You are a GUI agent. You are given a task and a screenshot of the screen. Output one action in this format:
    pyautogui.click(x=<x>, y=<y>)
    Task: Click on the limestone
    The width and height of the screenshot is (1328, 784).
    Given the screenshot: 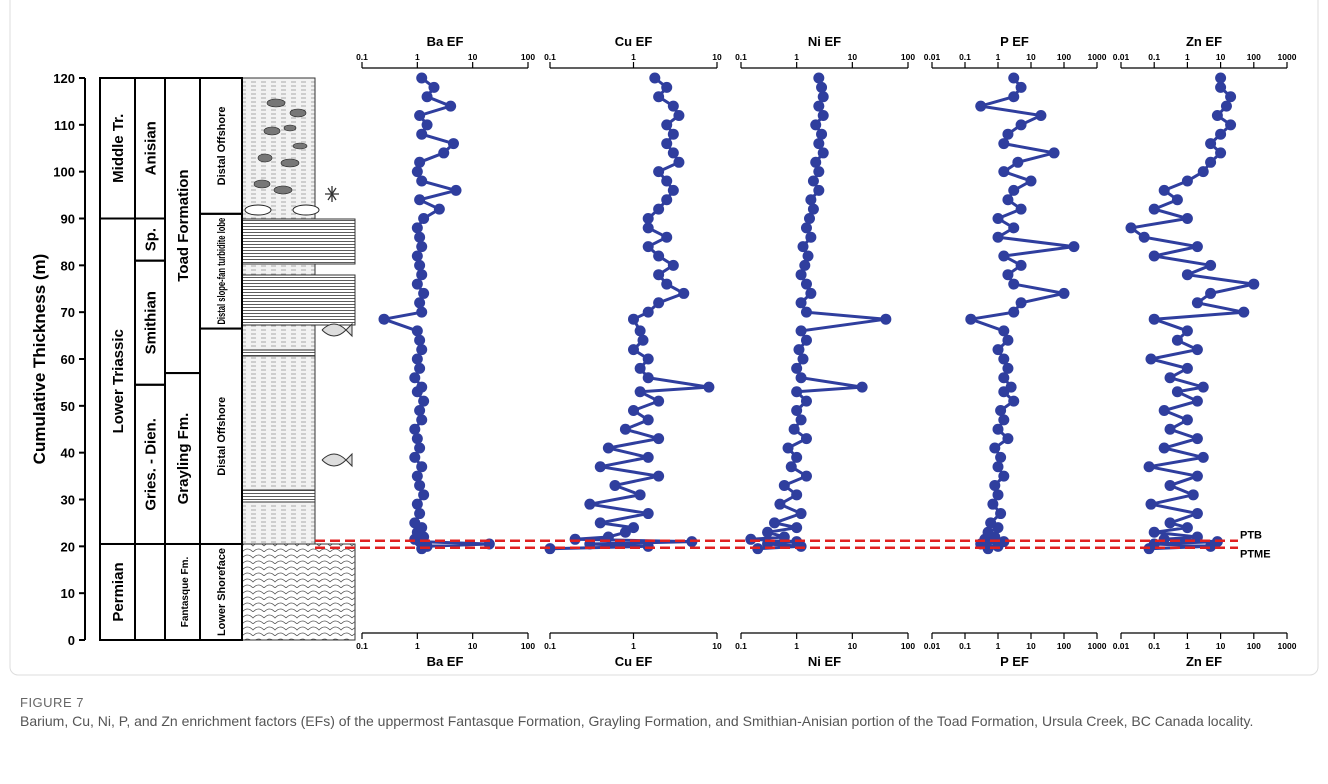 What is the action you would take?
    pyautogui.click(x=298, y=592)
    